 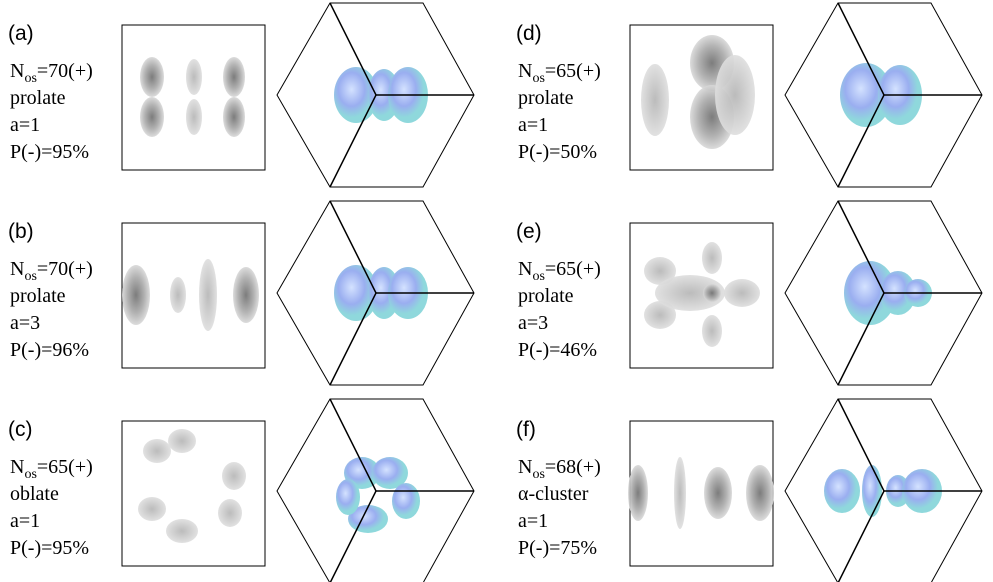 I want to click on panel-label: (b), so click(x=21, y=231).